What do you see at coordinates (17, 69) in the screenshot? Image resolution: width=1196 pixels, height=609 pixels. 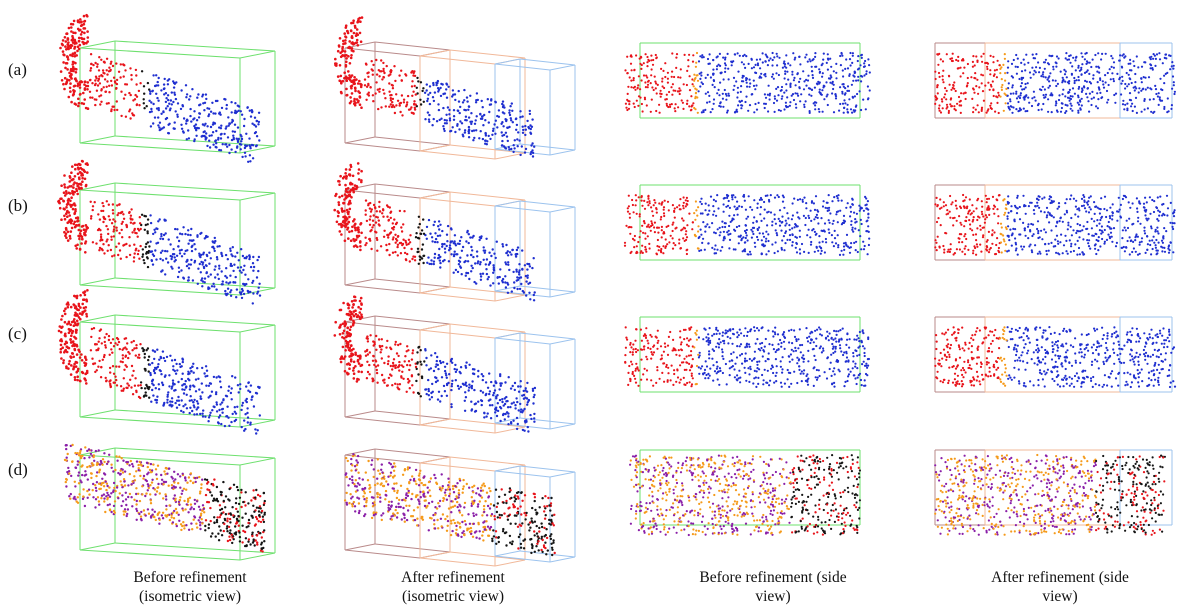 I see `row-label-a: (a)` at bounding box center [17, 69].